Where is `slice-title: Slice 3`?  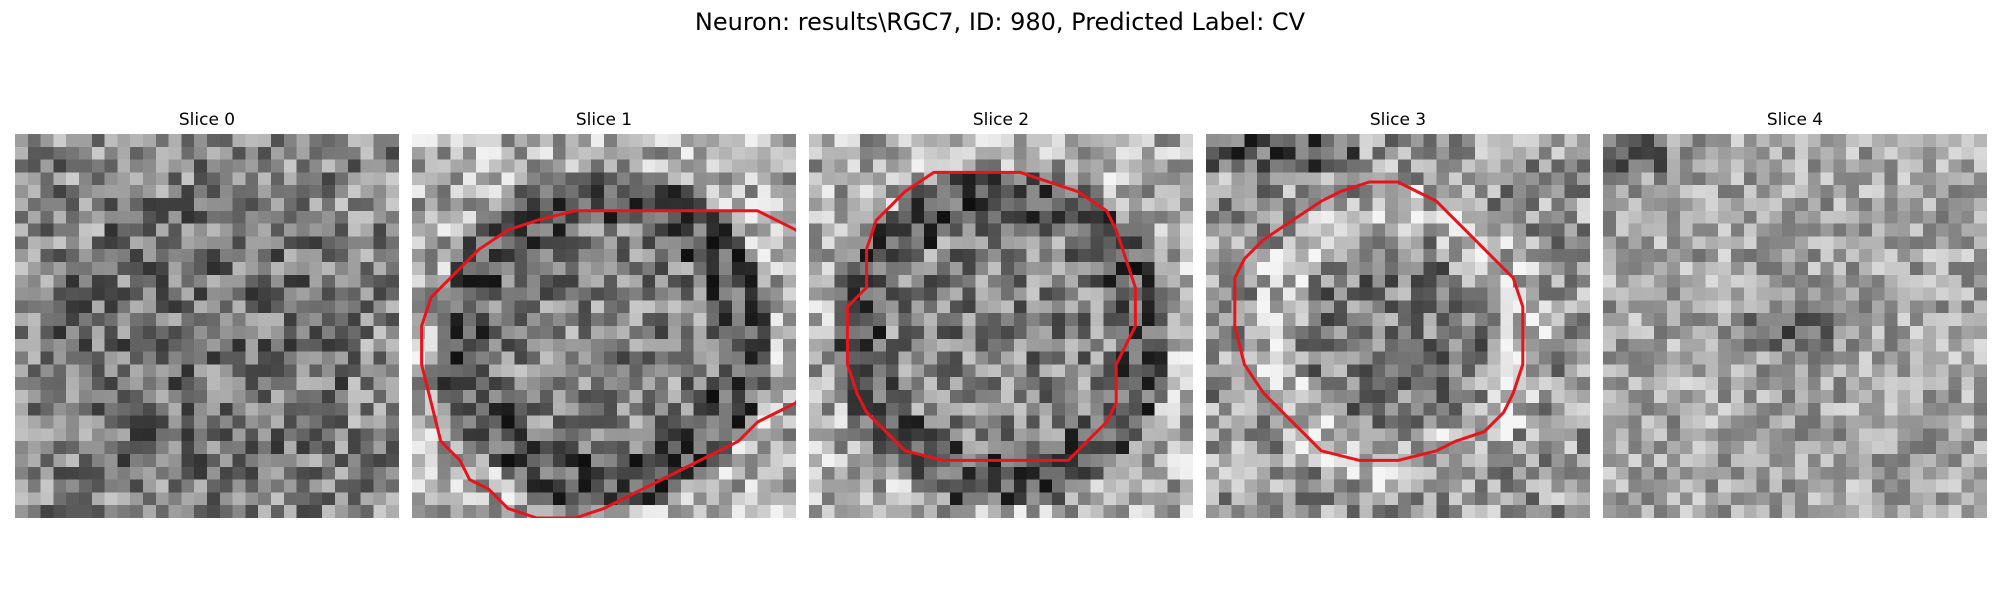 slice-title: Slice 3 is located at coordinates (1398, 120).